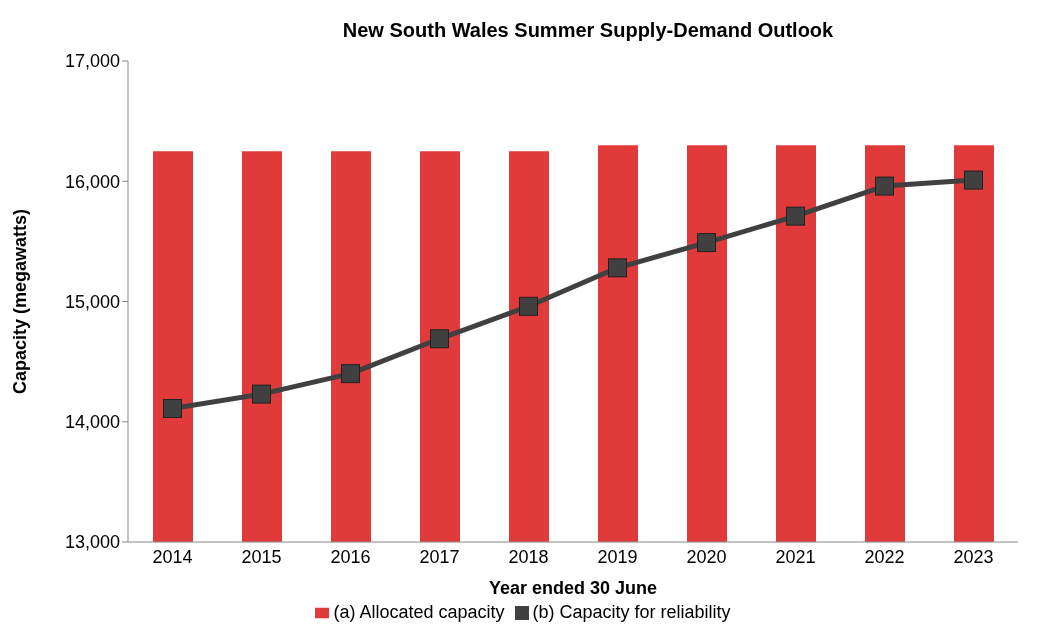  What do you see at coordinates (631, 612) in the screenshot?
I see `legend-label: (b) Capacity for reliability` at bounding box center [631, 612].